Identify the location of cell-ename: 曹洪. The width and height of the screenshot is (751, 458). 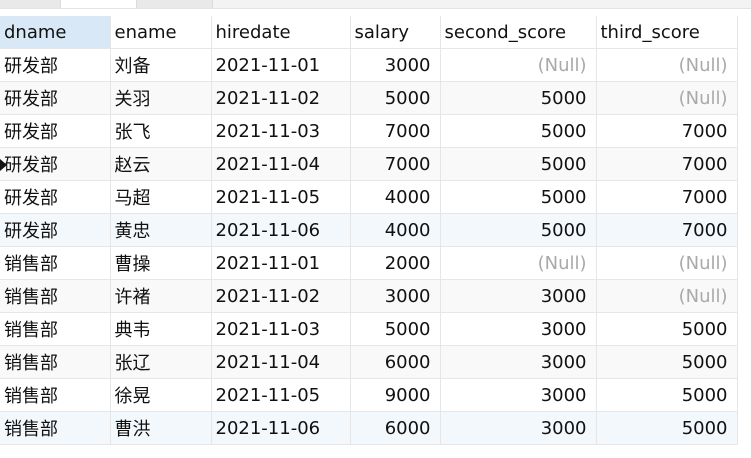
(161, 428).